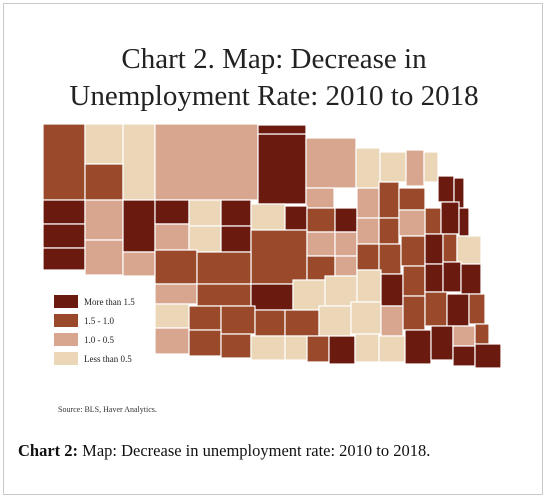 The image size is (548, 500). Describe the element at coordinates (48, 450) in the screenshot. I see `caption-label: Chart 2:` at that location.